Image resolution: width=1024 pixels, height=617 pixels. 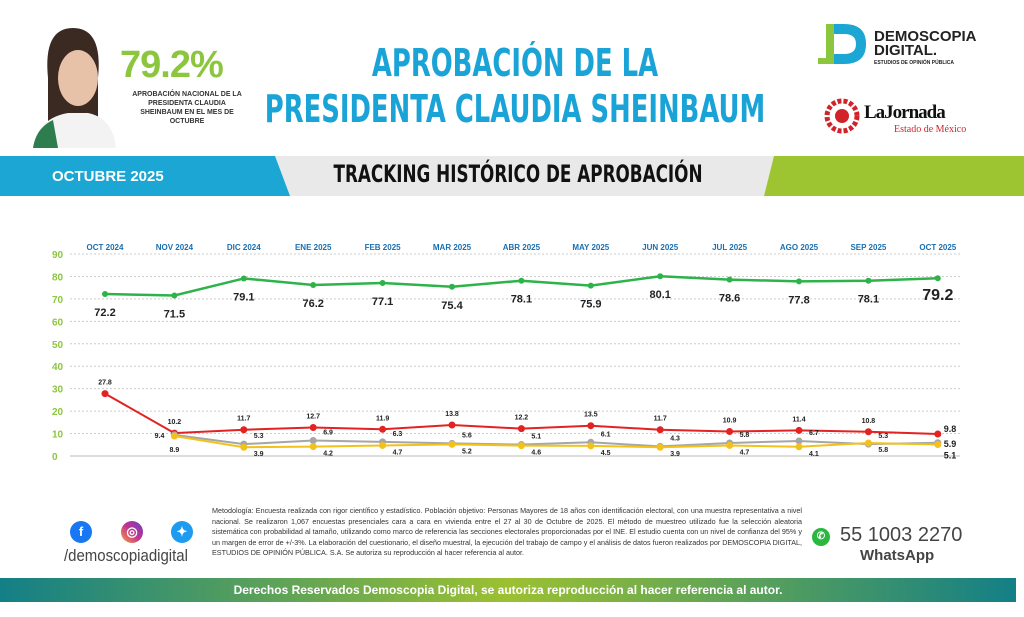 I want to click on section-band, so click(x=512, y=176).